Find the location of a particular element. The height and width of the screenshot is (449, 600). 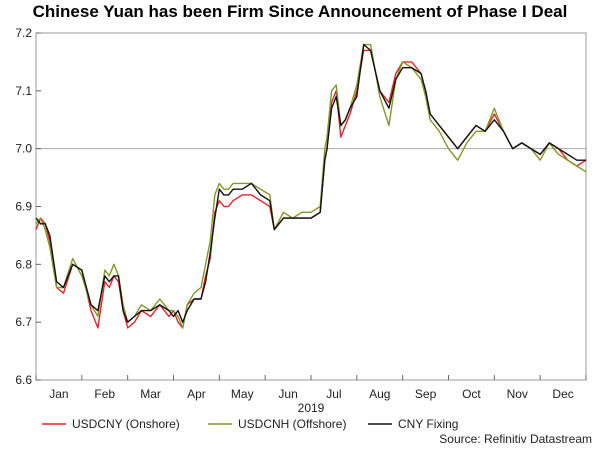

x-tick-label: Jun is located at coordinates (287, 394).